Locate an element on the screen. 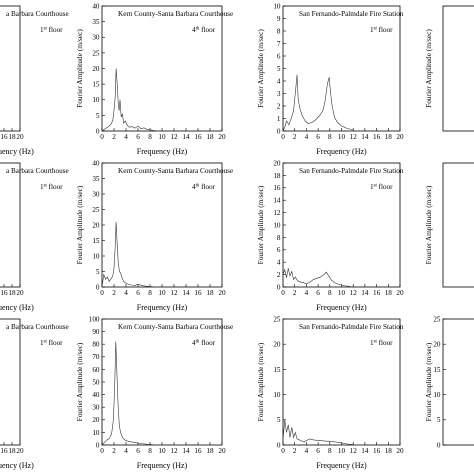  y-tick-label: 100 is located at coordinates (94, 319).